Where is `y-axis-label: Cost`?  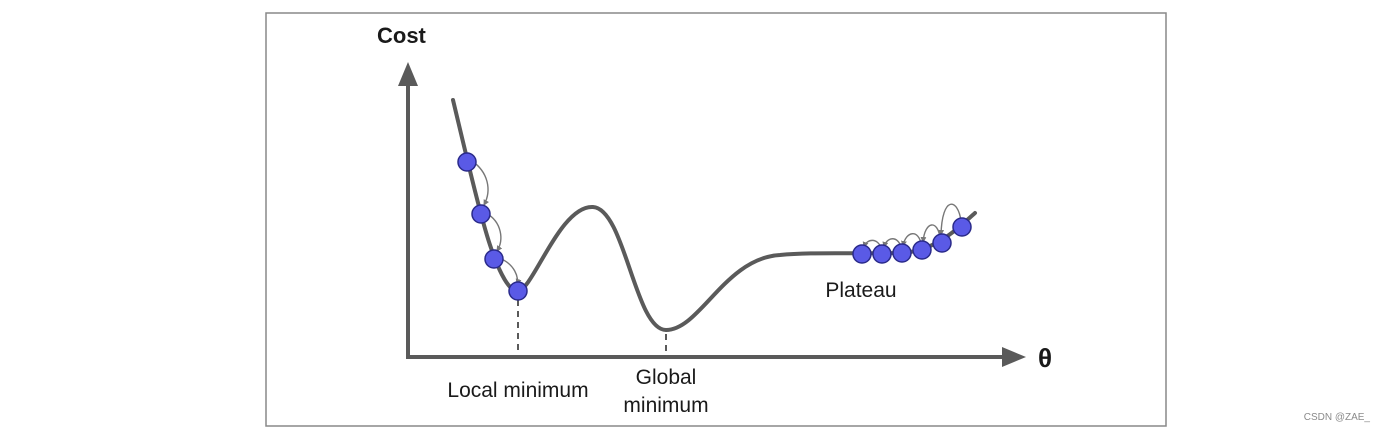 y-axis-label: Cost is located at coordinates (402, 35).